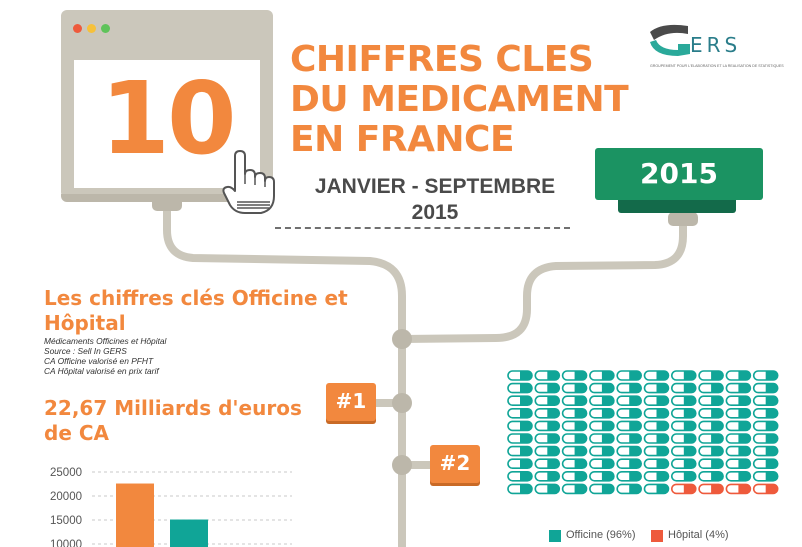 This screenshot has height=547, width=802. What do you see at coordinates (189, 533) in the screenshot?
I see `bar-hpital` at bounding box center [189, 533].